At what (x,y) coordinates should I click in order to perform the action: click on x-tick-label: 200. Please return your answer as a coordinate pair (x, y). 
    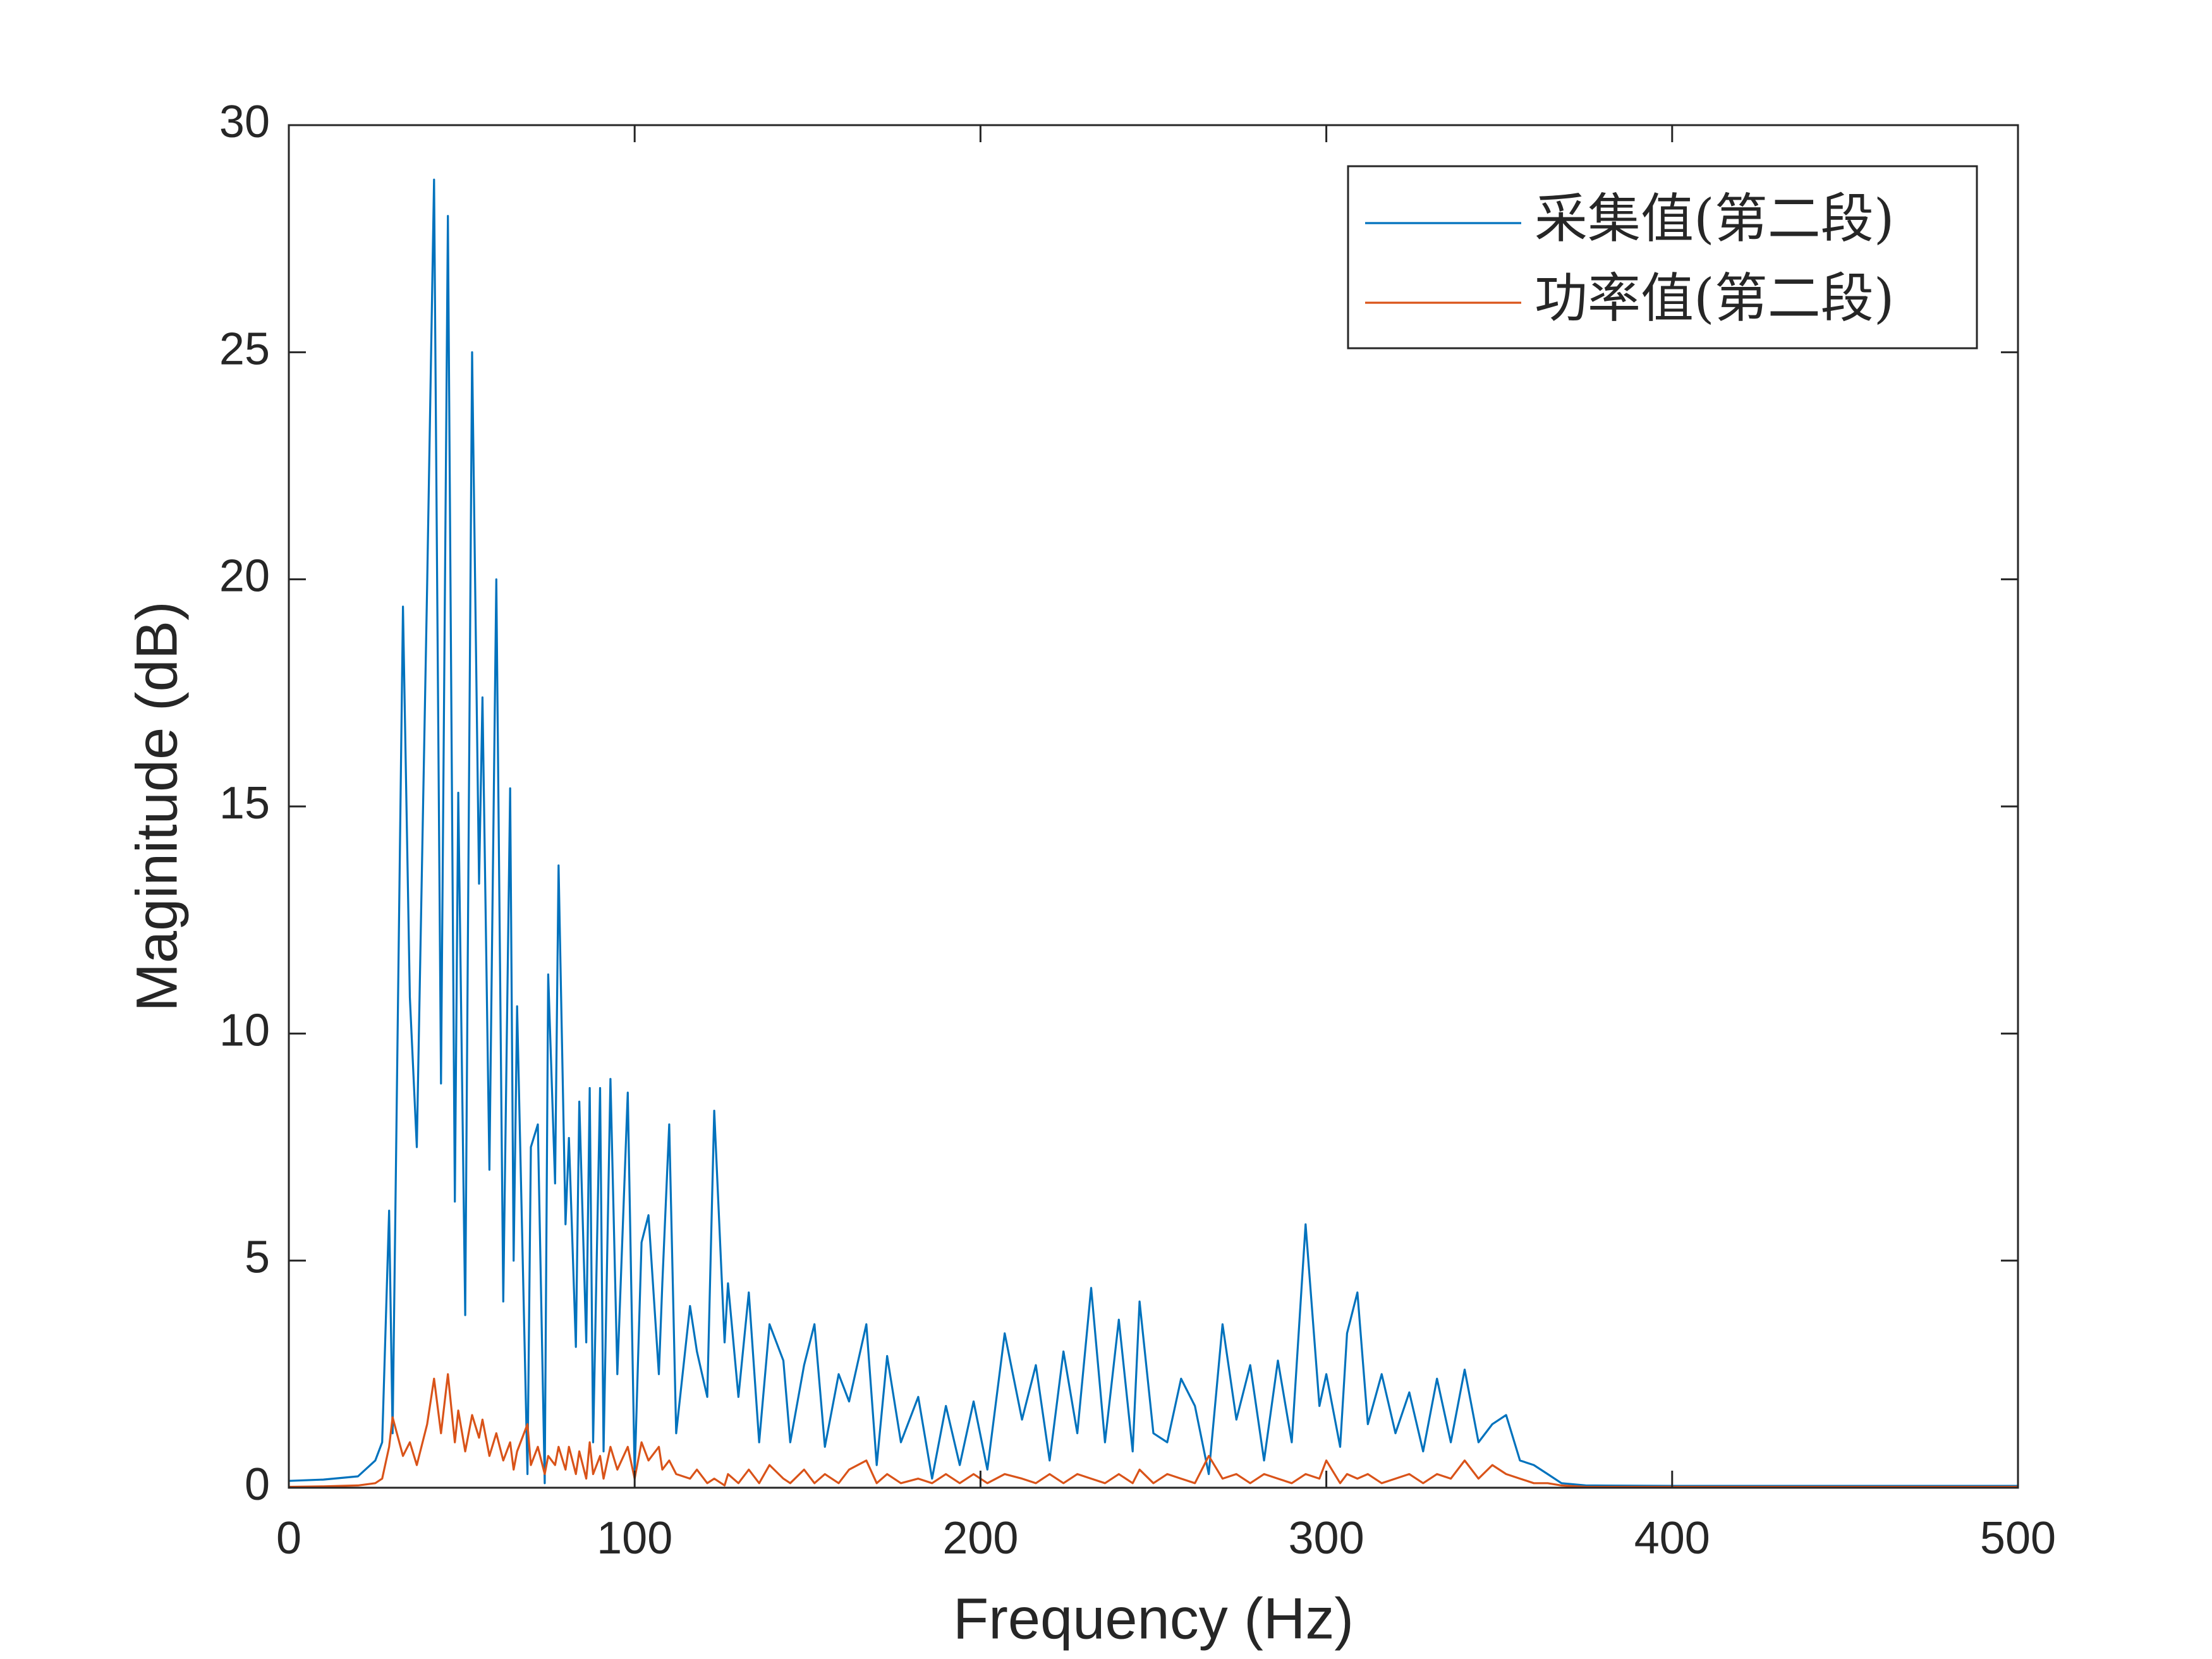
    Looking at the image, I should click on (980, 1538).